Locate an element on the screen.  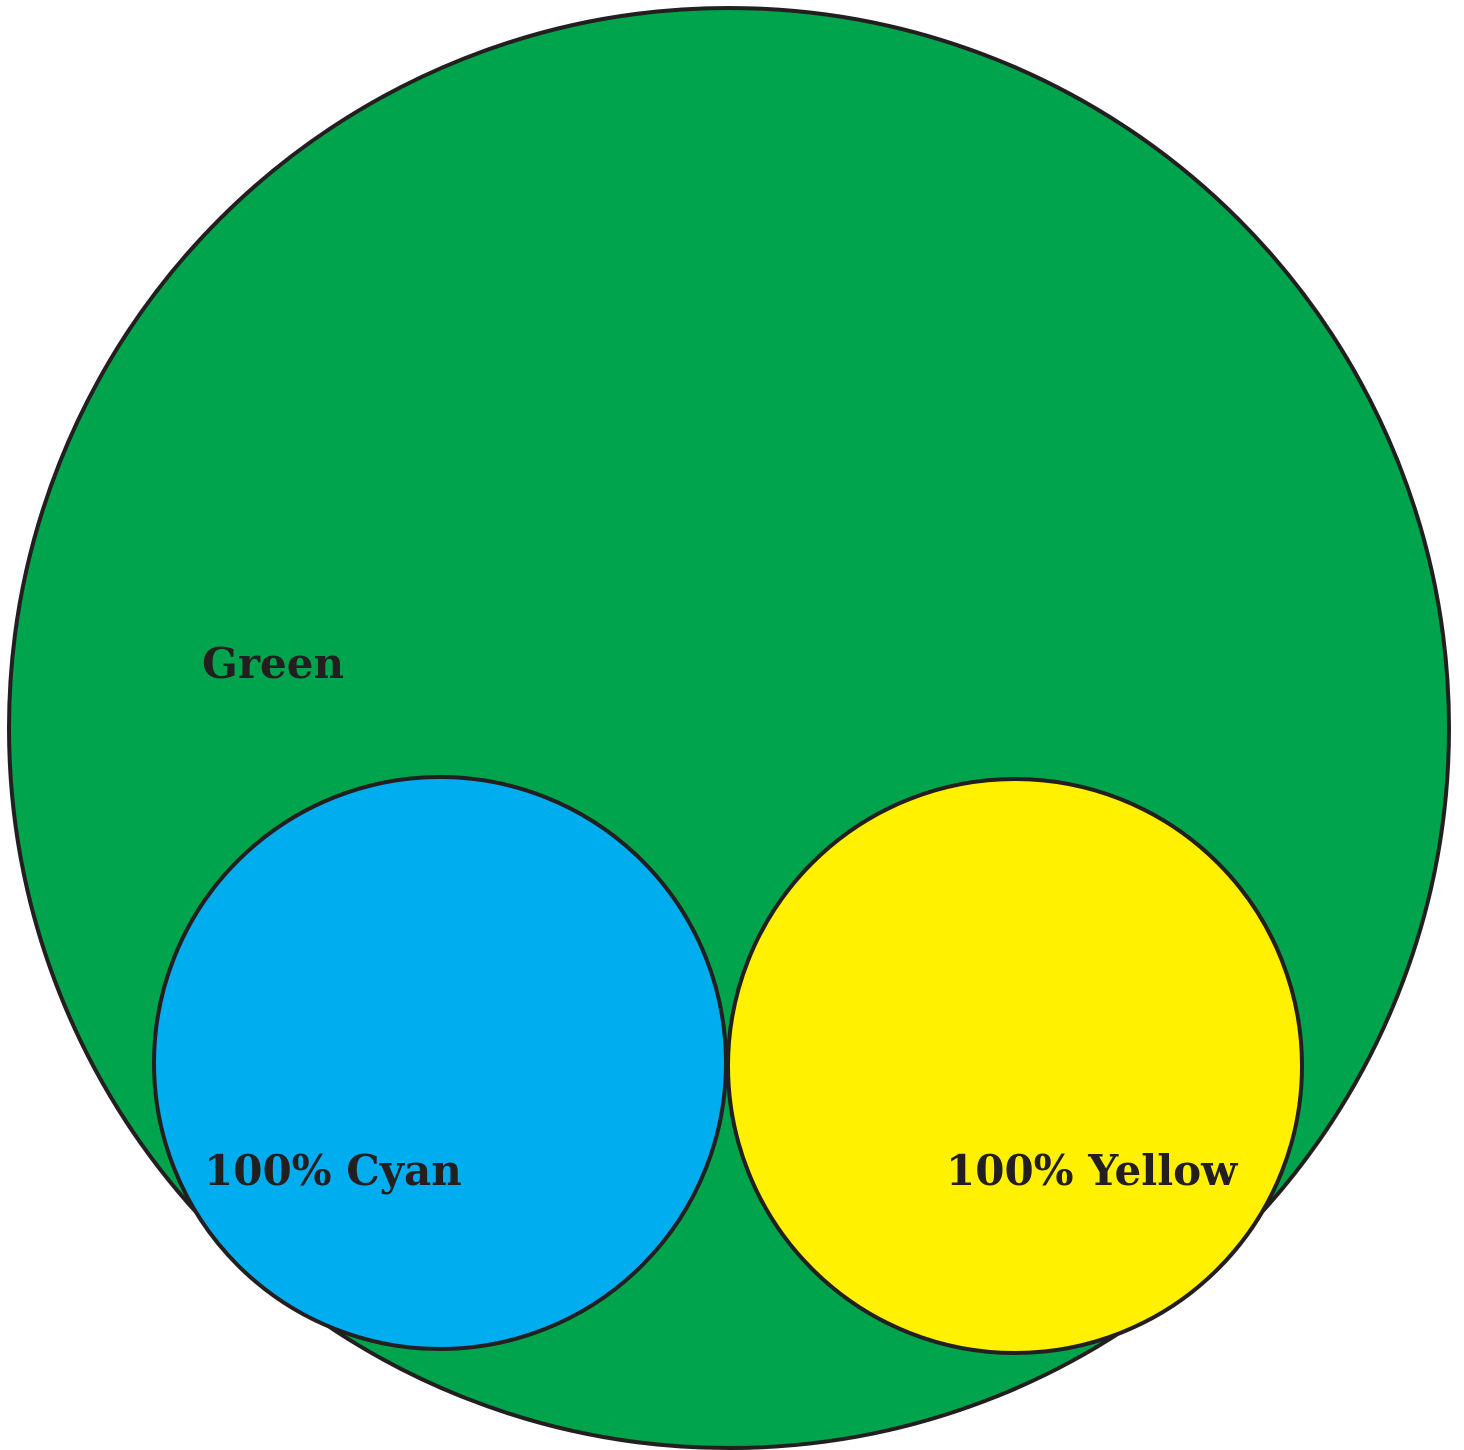
cyan-label: 100% Cyan is located at coordinates (333, 1170).